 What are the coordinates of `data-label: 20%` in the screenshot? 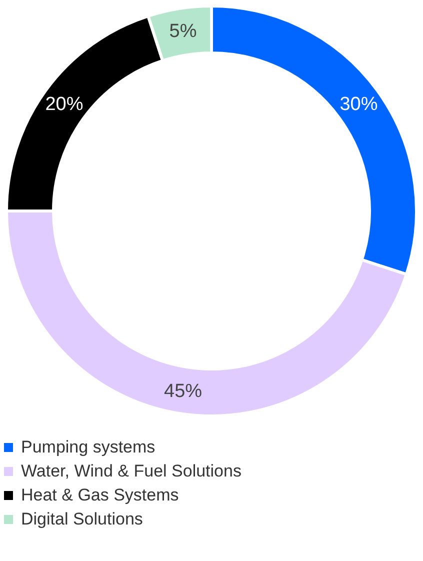 It's located at (64, 105).